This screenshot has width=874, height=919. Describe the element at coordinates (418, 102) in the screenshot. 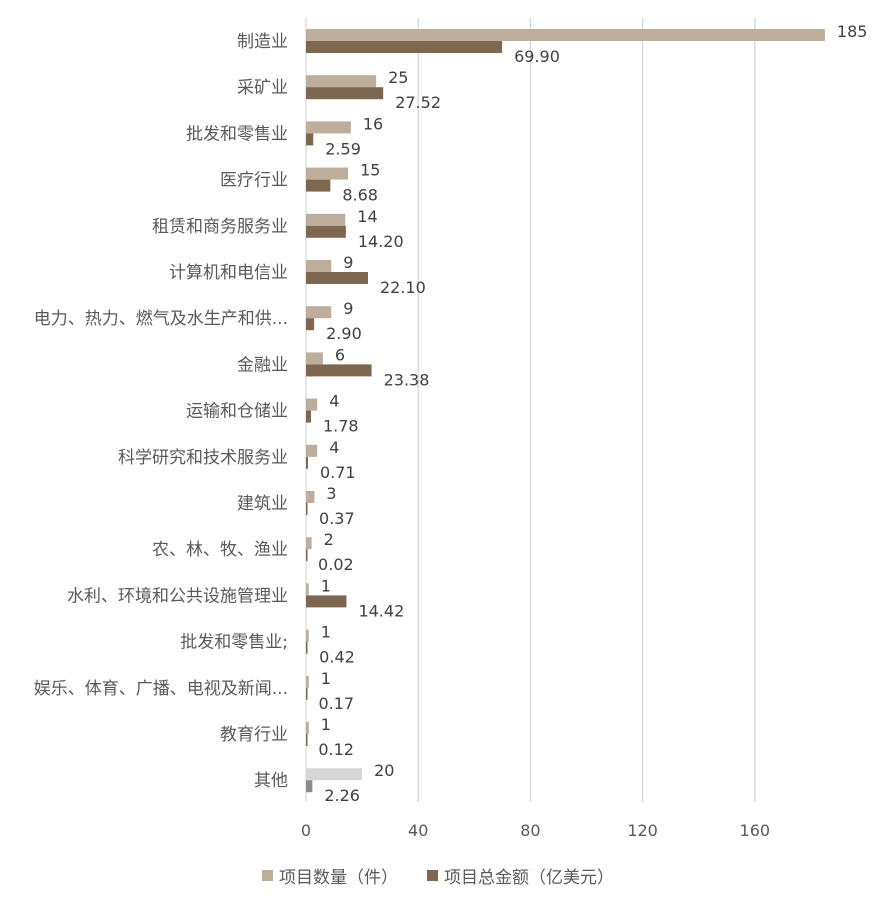

I see `data-label-amount: 27.52` at that location.